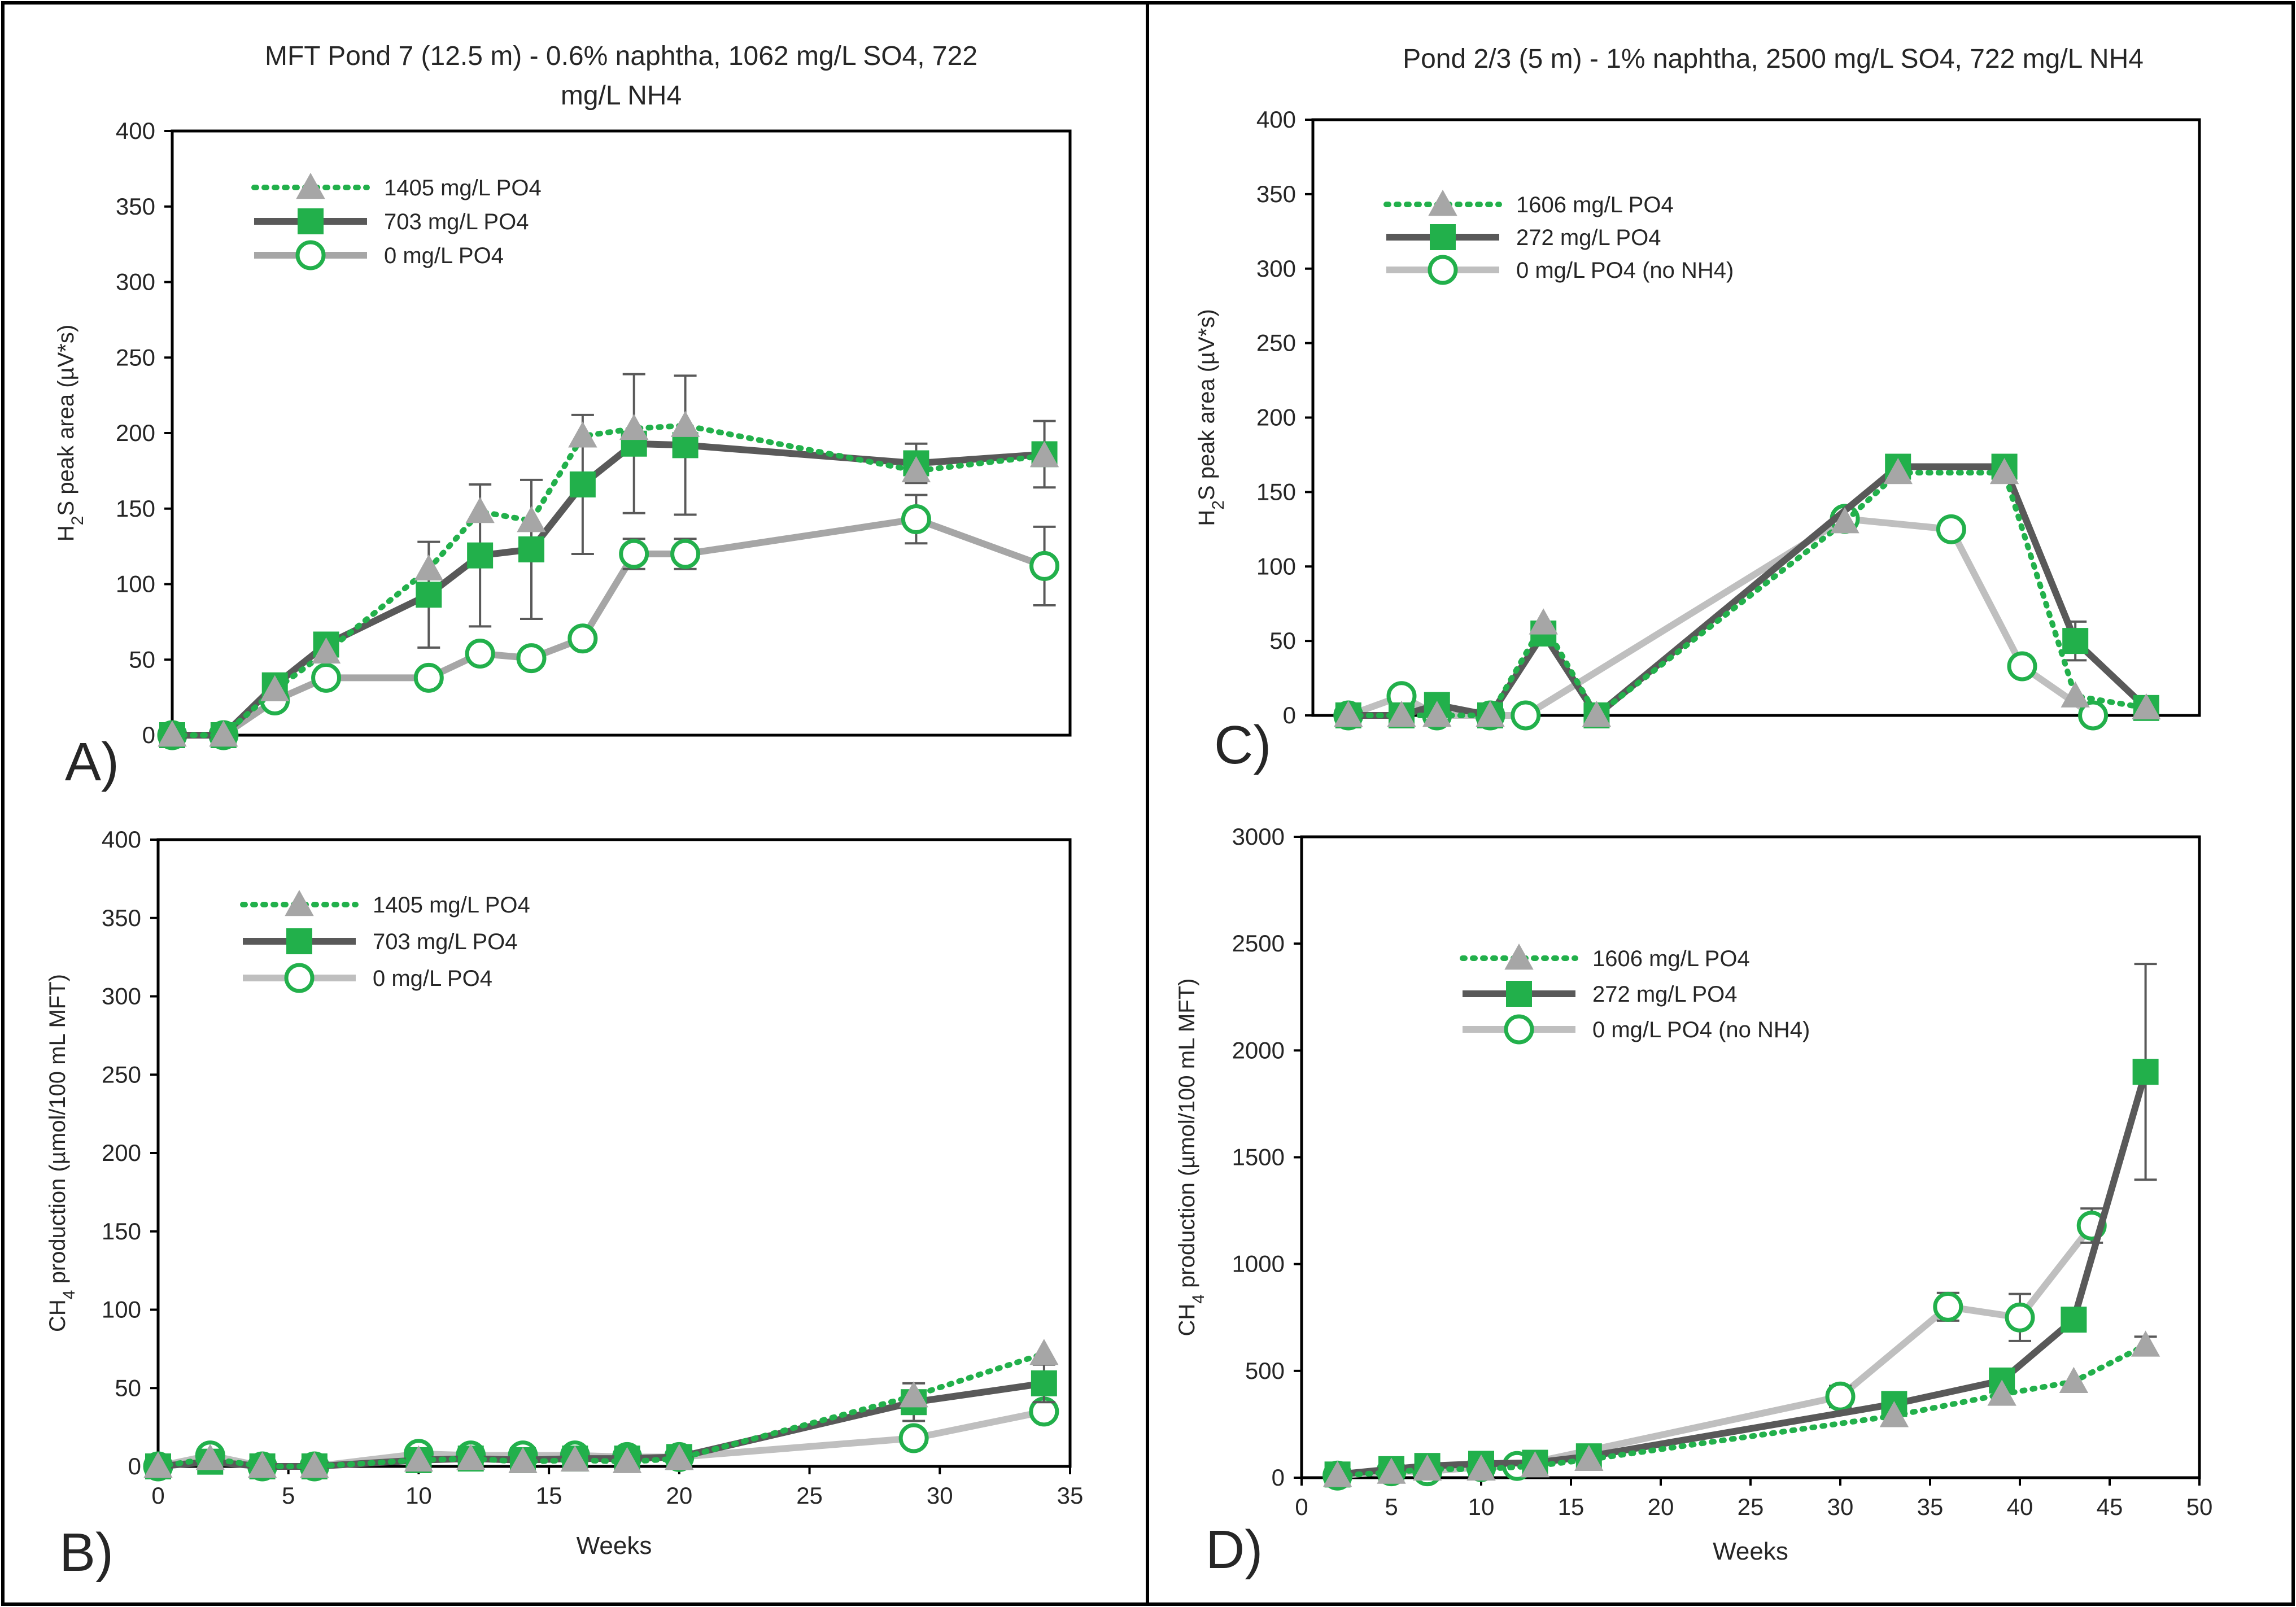  What do you see at coordinates (1289, 715) in the screenshot?
I see `y-tick-label: 0` at bounding box center [1289, 715].